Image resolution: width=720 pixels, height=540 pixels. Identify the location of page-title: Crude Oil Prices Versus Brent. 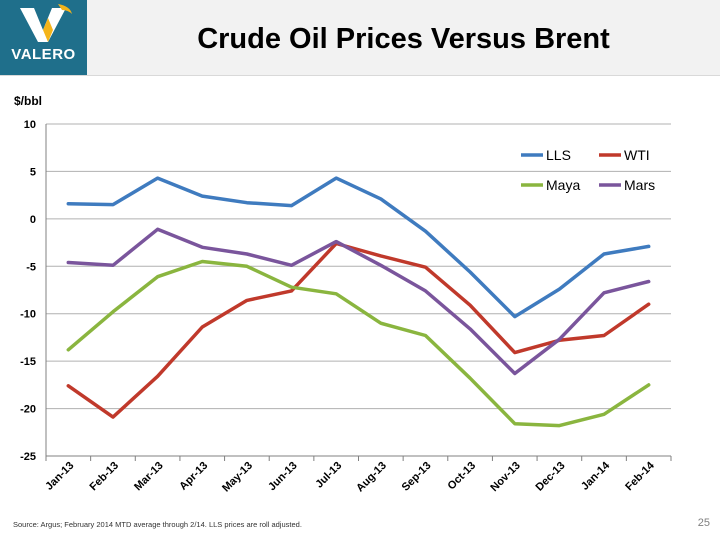
(403, 39).